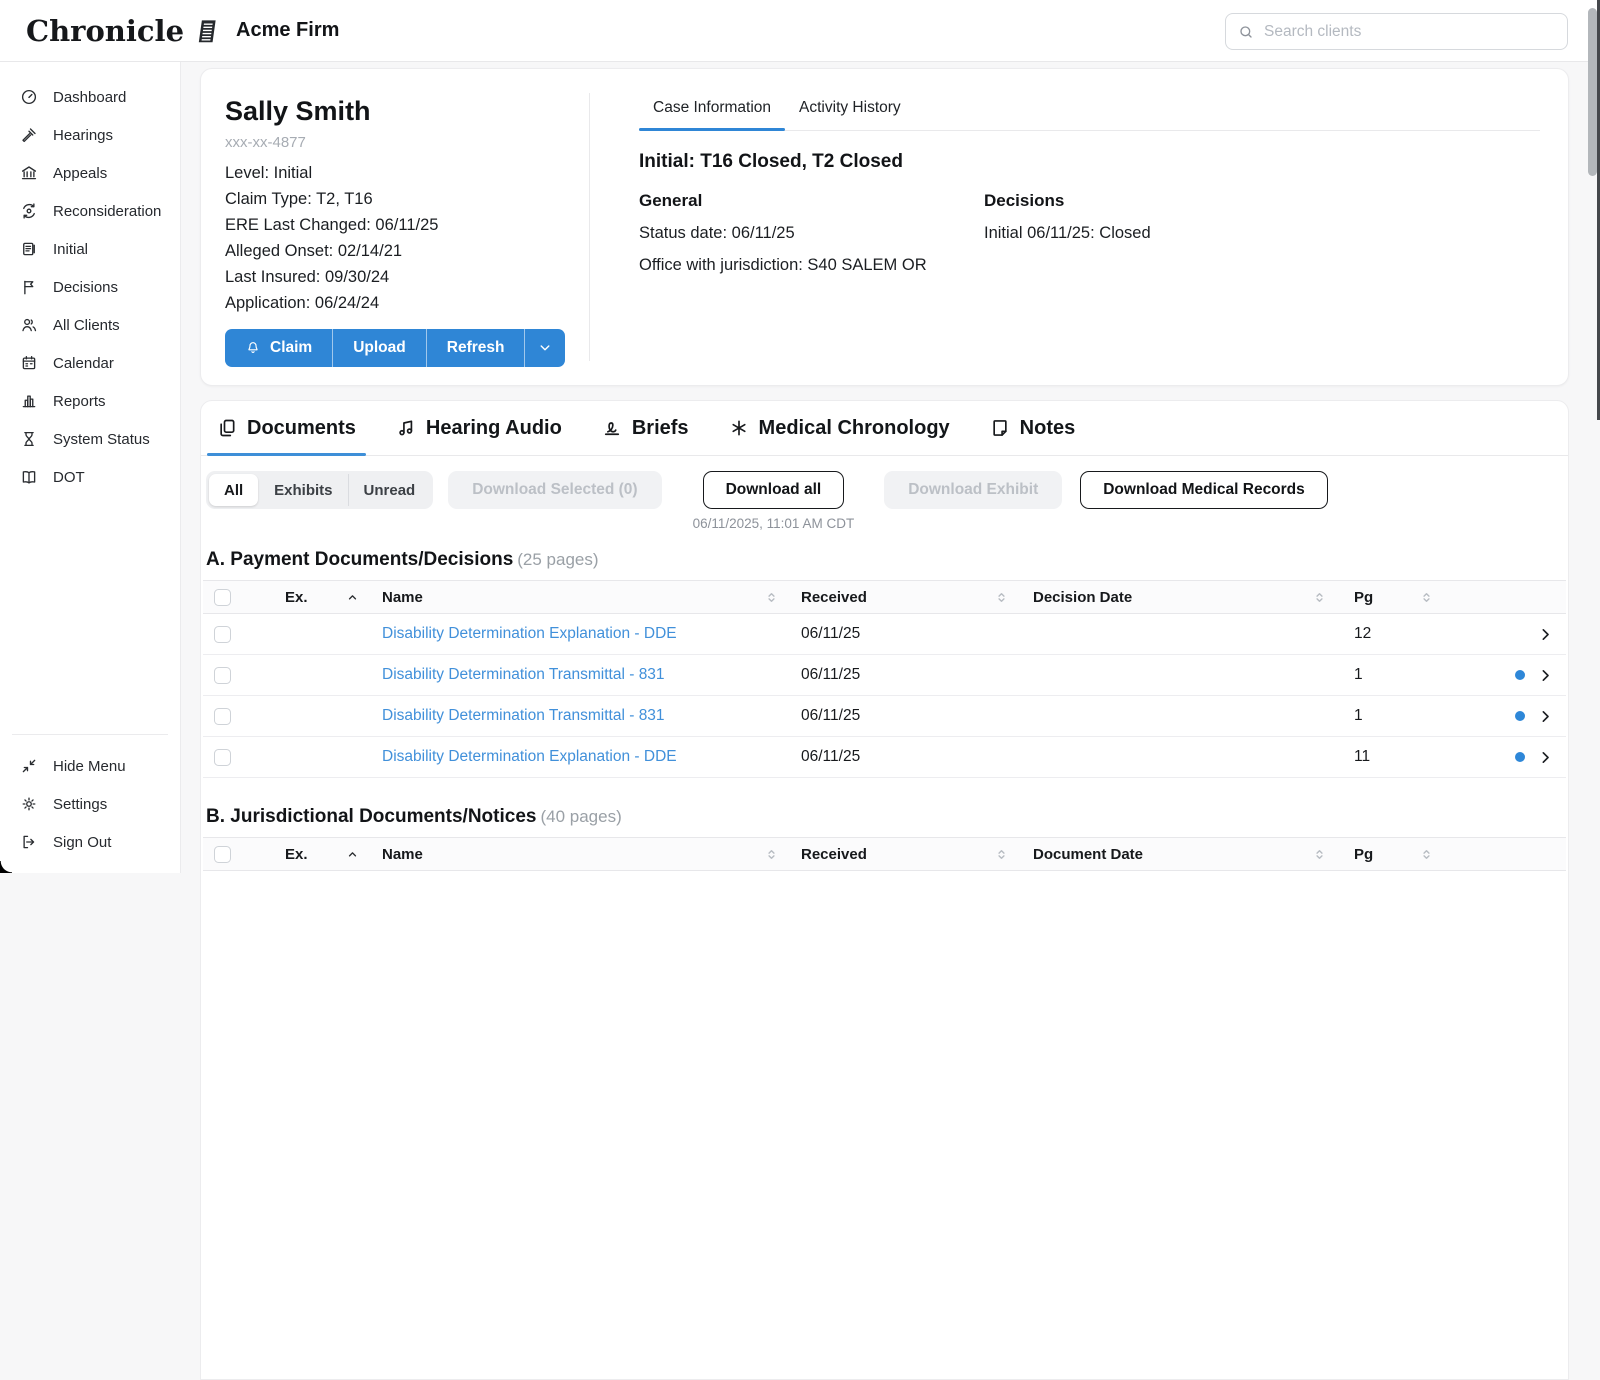  What do you see at coordinates (169, 31) in the screenshot?
I see `brand: Chronicle Acme Firm` at bounding box center [169, 31].